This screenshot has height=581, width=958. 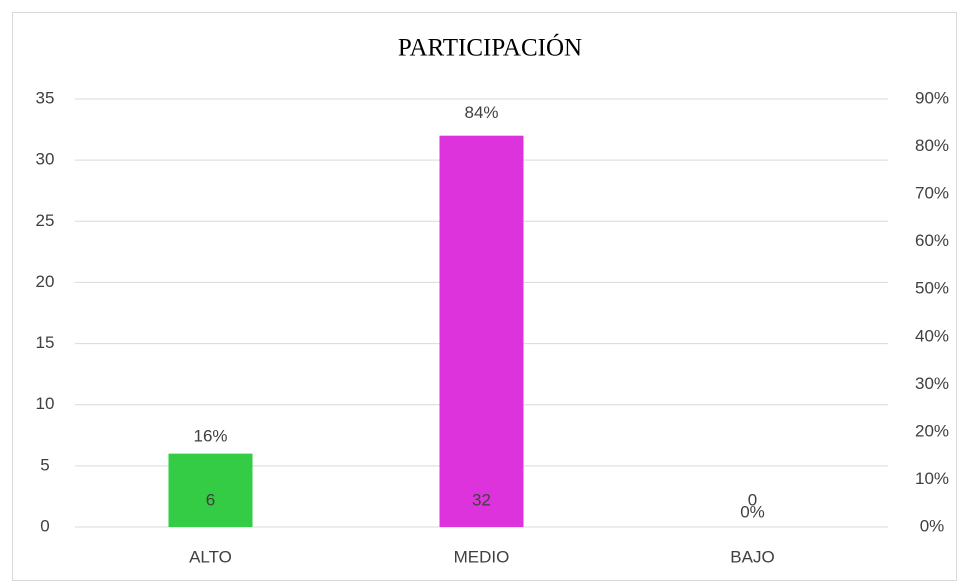 What do you see at coordinates (45, 342) in the screenshot?
I see `y-tick-label: 15` at bounding box center [45, 342].